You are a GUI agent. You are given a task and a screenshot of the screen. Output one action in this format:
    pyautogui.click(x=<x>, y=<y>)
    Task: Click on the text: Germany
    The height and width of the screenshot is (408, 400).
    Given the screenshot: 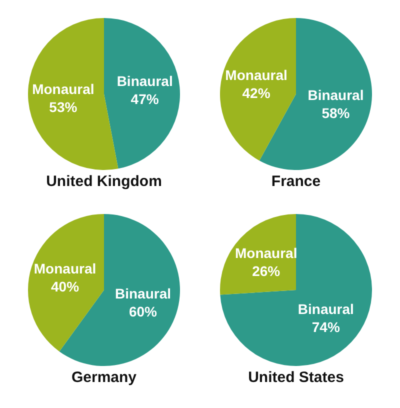 What is the action you would take?
    pyautogui.click(x=104, y=377)
    